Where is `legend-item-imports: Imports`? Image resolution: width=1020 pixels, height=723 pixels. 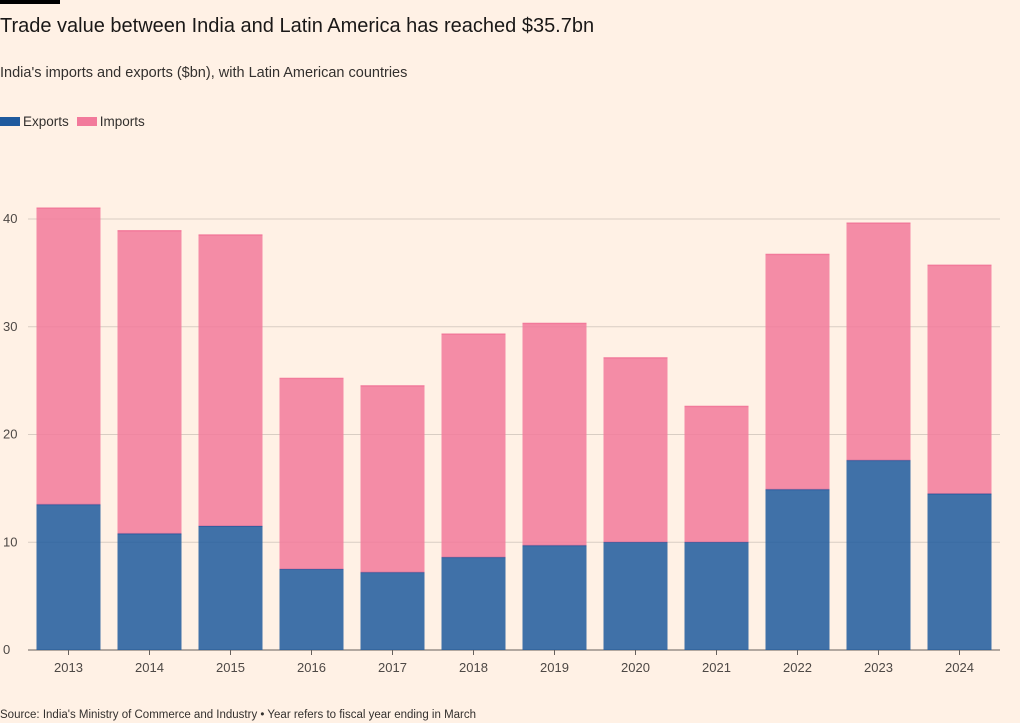 legend-item-imports: Imports is located at coordinates (110, 121).